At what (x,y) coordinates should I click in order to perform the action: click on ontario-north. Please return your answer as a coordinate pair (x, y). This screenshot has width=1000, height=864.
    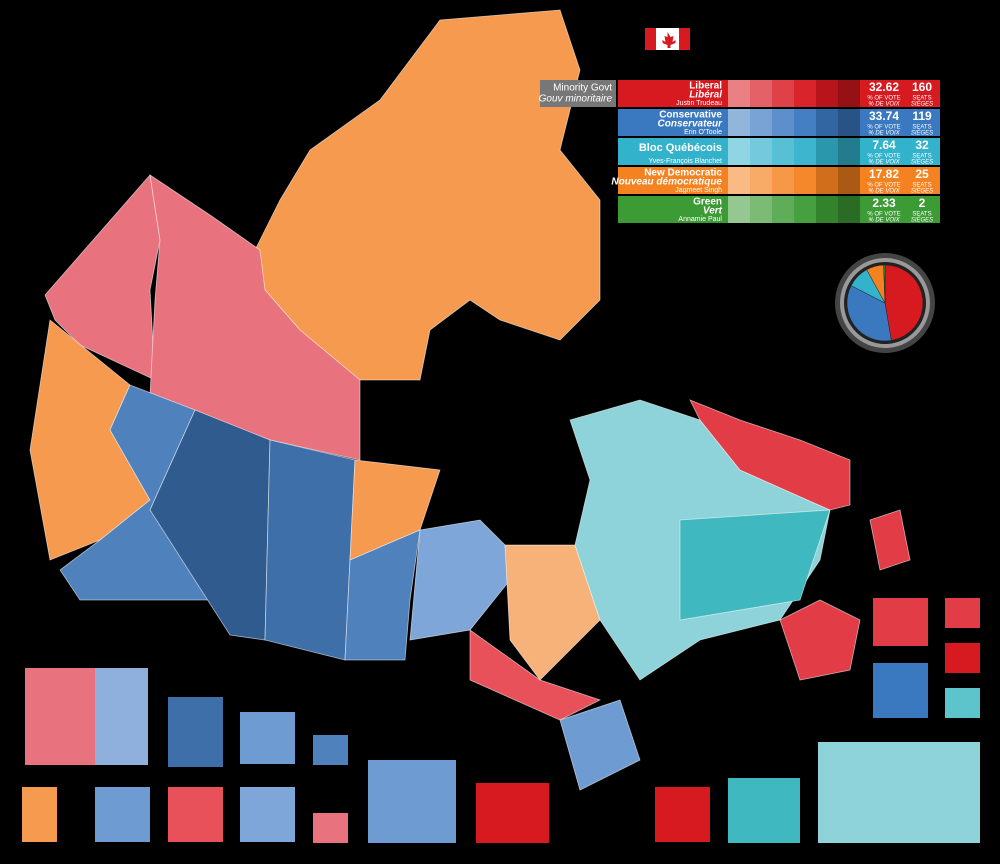
    Looking at the image, I should click on (552, 612).